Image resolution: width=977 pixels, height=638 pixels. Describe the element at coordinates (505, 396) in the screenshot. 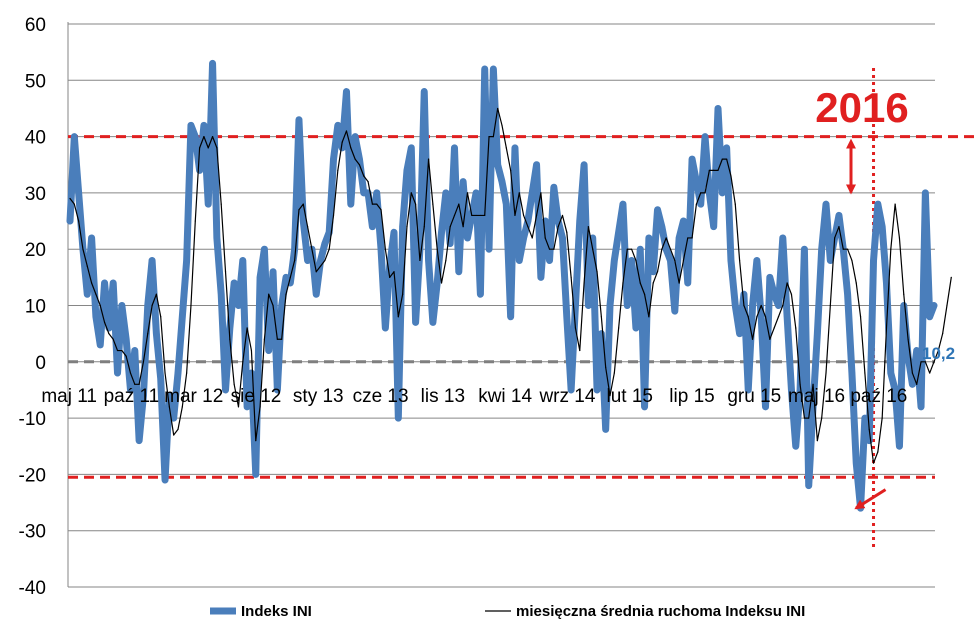

I see `x-tick-label: kwi 14` at that location.